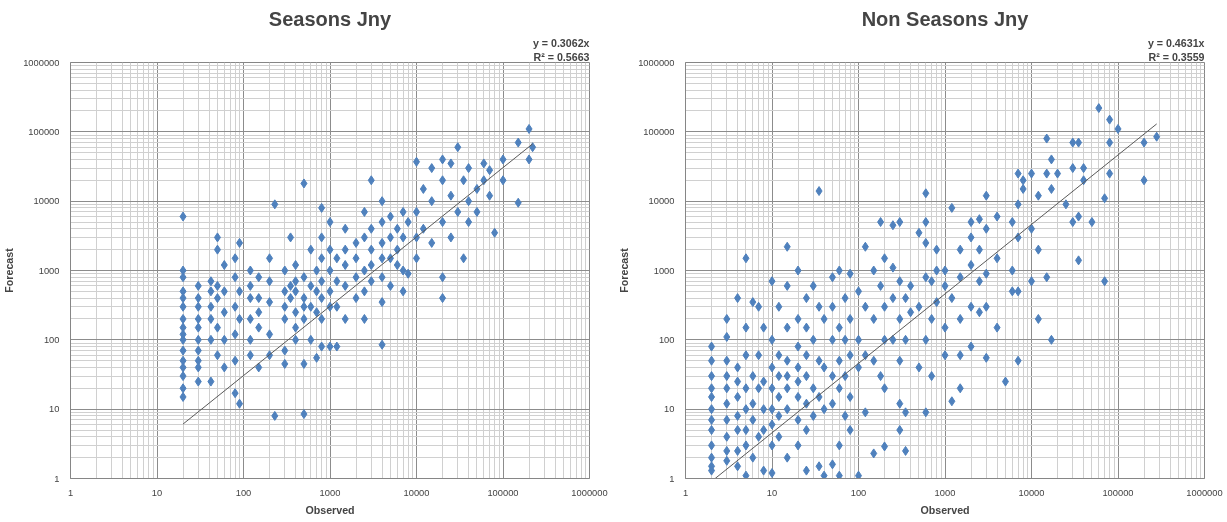 This screenshot has width=1227, height=522. I want to click on text: y = 0.3062x, so click(561, 42).